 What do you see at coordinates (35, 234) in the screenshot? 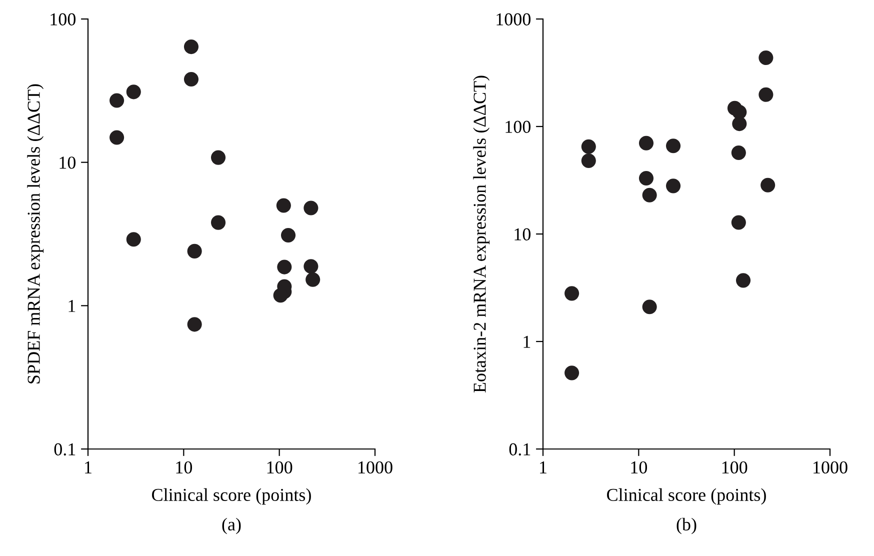
I see `y-axis-title: SPDEF mRNA expression levels (ΔΔCT)` at bounding box center [35, 234].